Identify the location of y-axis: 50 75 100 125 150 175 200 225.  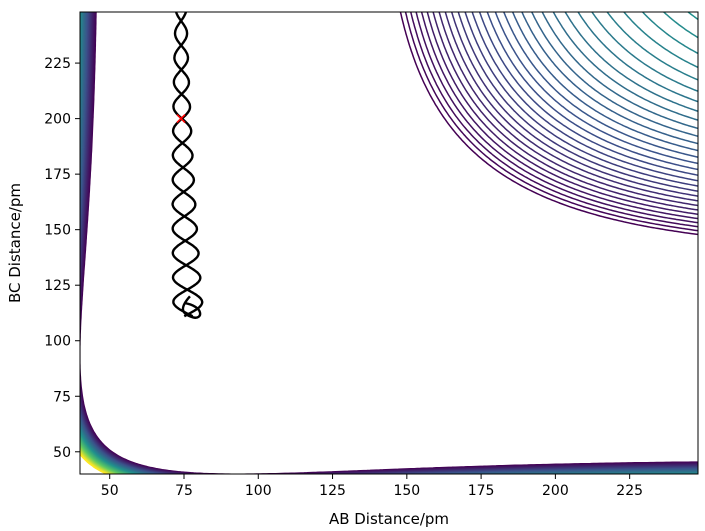
(62, 258).